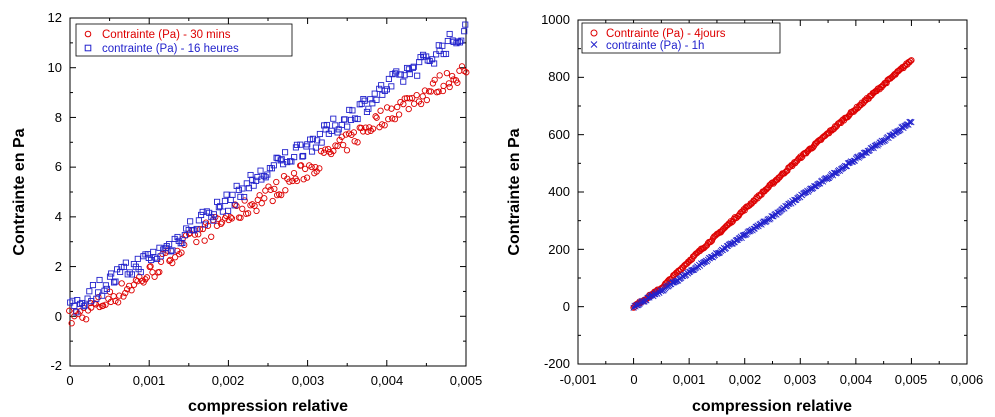 This screenshot has width=995, height=417. Describe the element at coordinates (566, 306) in the screenshot. I see `y-tick-label: 0` at that location.